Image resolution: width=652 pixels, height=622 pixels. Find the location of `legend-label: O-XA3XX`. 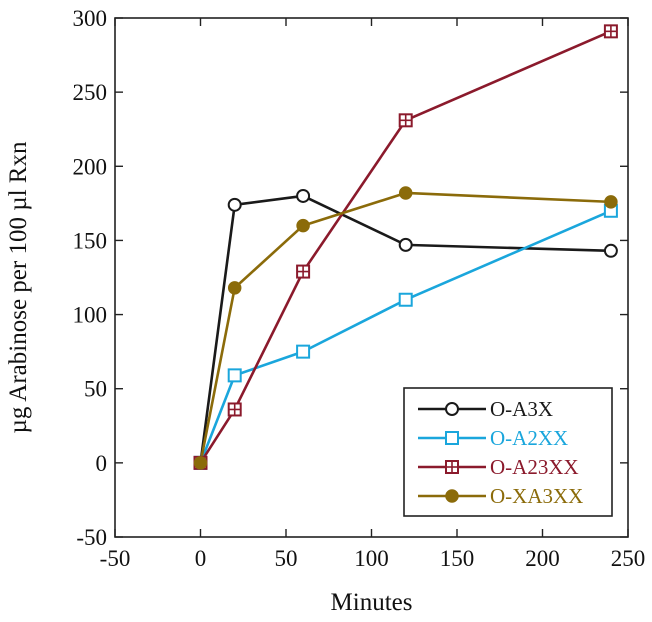

legend-label: O-XA3XX is located at coordinates (536, 496).